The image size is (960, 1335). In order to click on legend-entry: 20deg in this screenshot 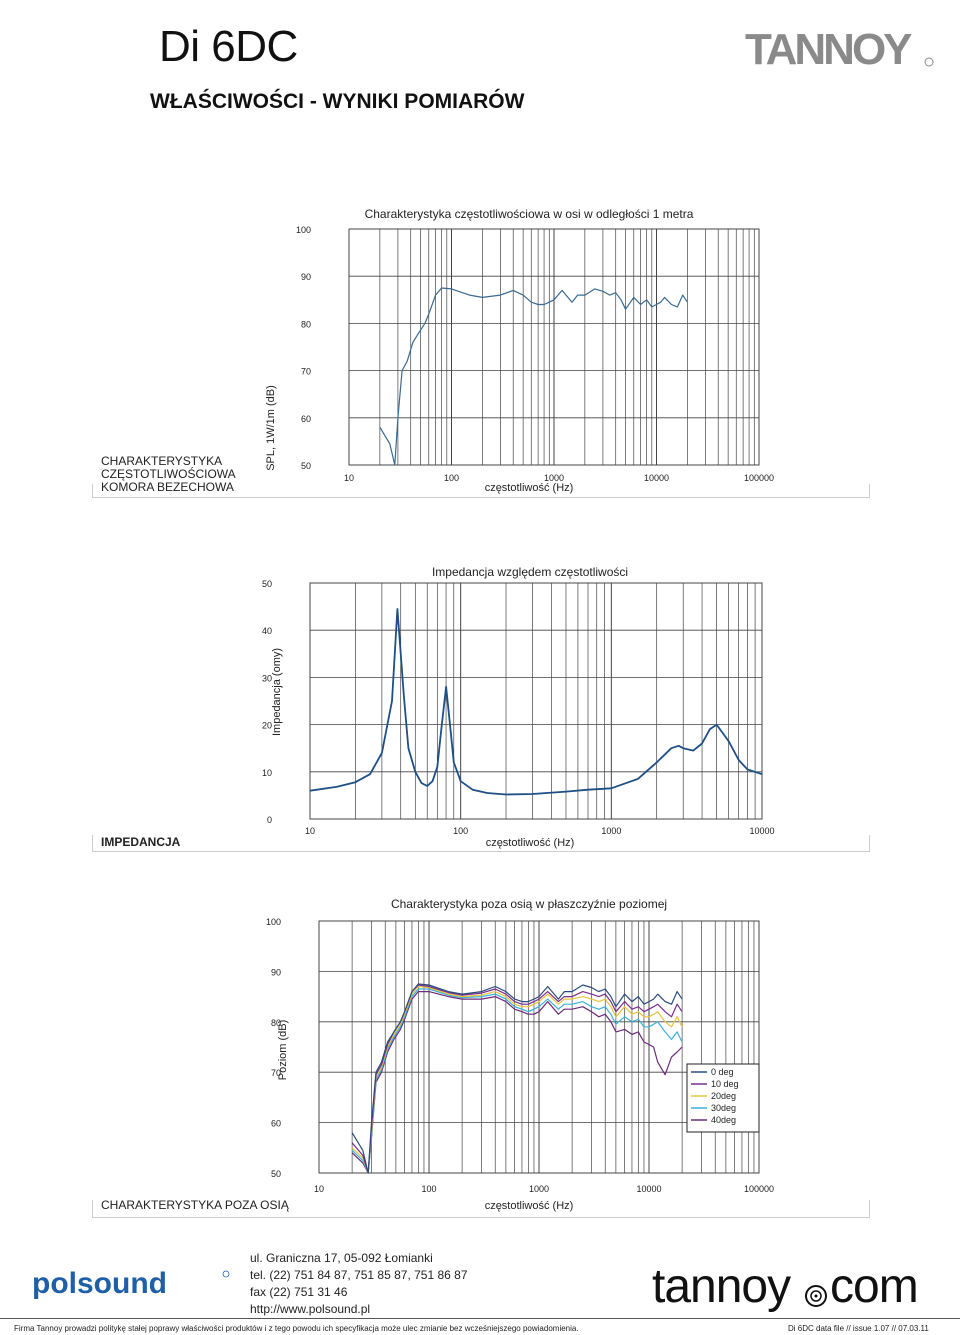, I will do `click(723, 1096)`.